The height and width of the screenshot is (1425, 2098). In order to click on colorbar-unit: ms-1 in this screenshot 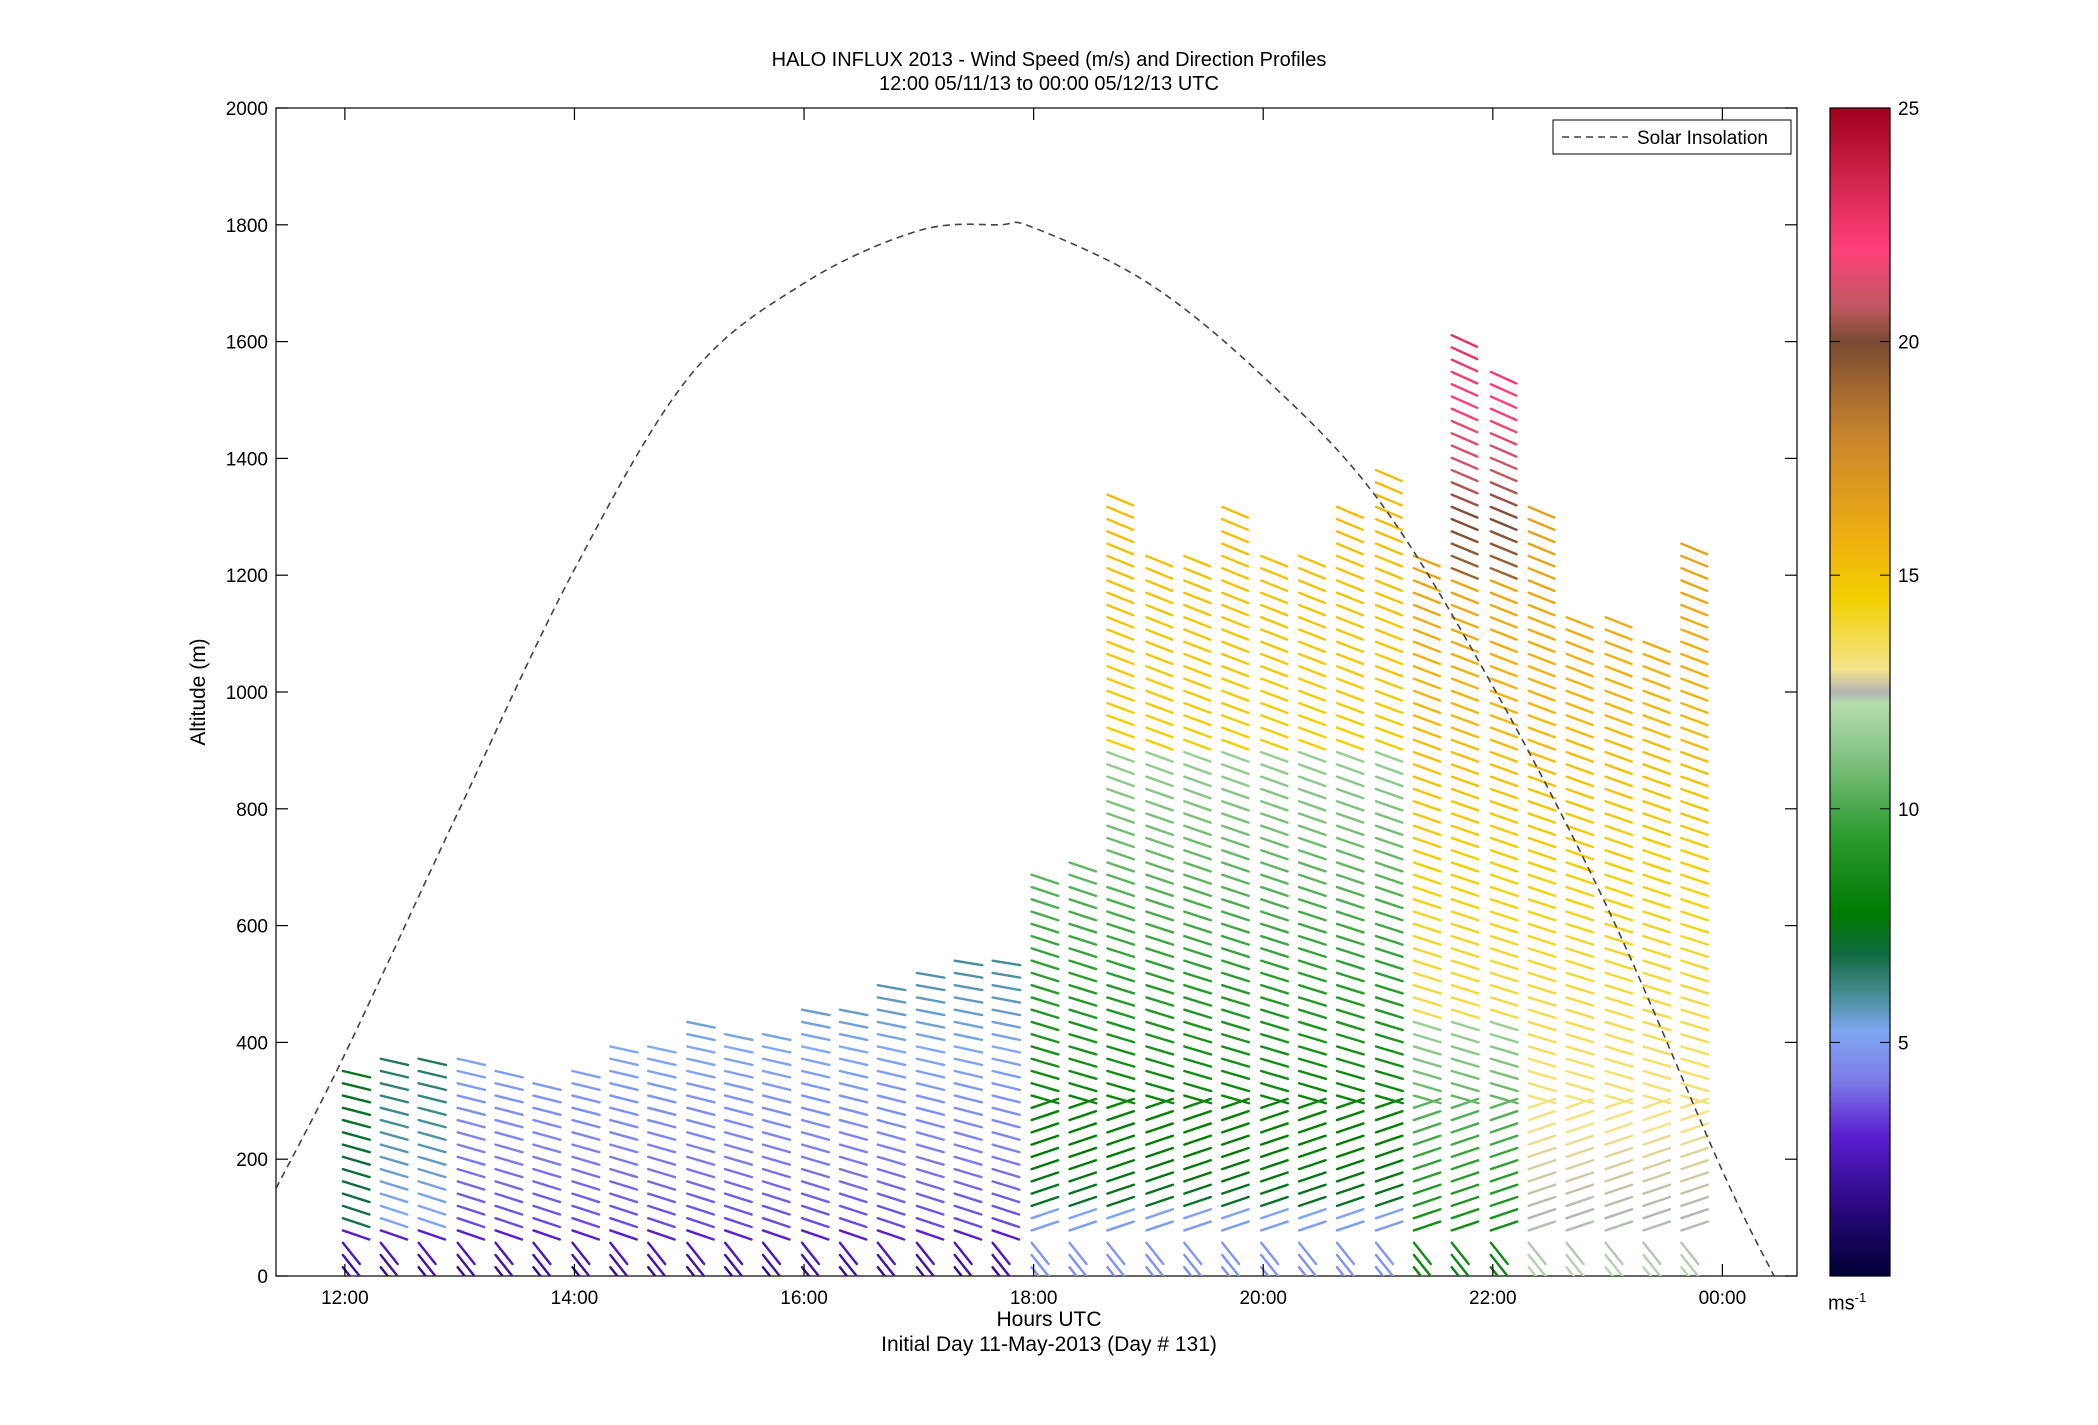, I will do `click(1847, 1303)`.